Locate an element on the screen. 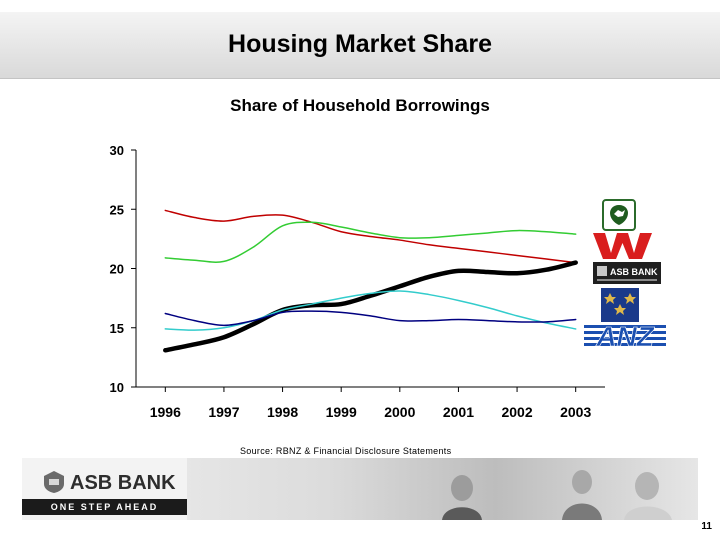  page-number: 11 is located at coordinates (706, 526).